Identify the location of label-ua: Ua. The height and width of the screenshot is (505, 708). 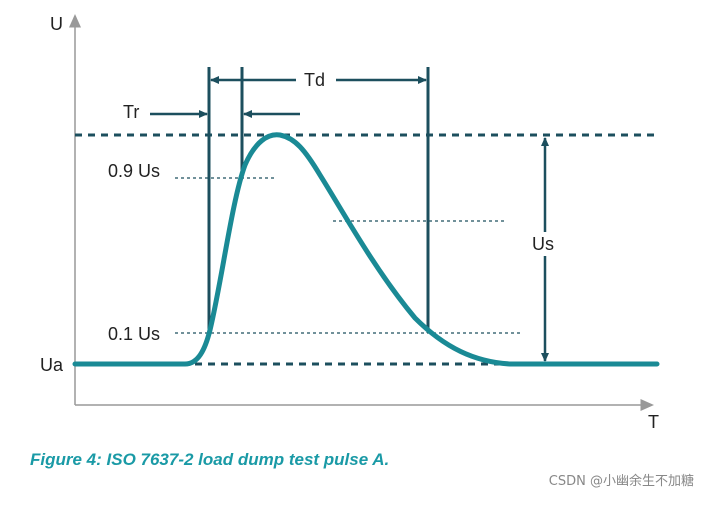
(52, 365).